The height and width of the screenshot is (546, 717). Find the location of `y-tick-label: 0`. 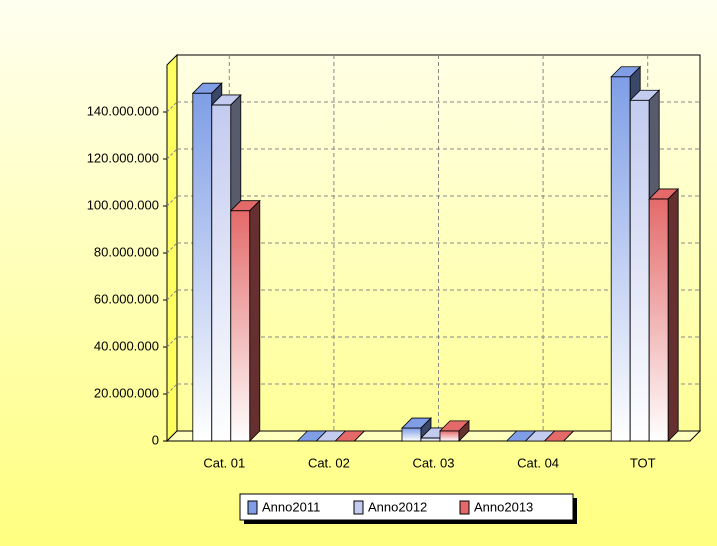

y-tick-label: 0 is located at coordinates (155, 439).